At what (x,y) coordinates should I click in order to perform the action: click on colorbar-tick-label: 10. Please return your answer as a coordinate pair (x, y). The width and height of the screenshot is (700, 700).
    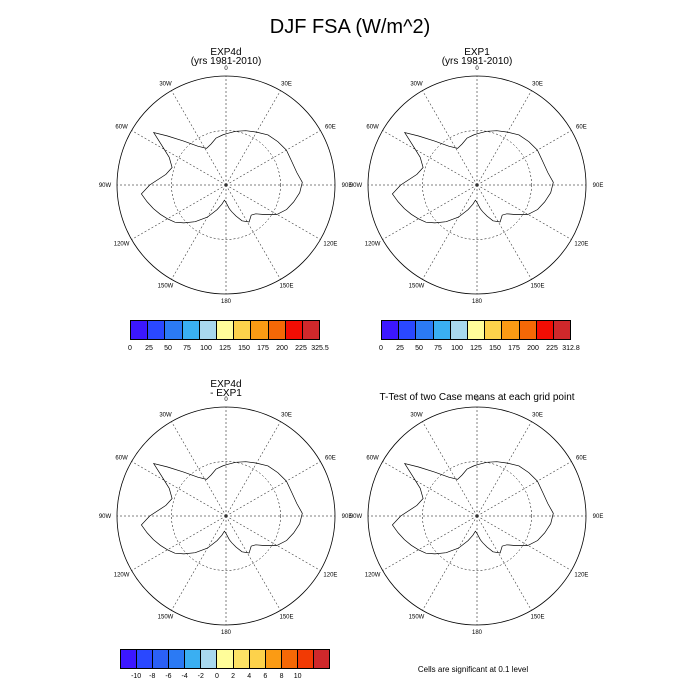
    Looking at the image, I should click on (297, 676).